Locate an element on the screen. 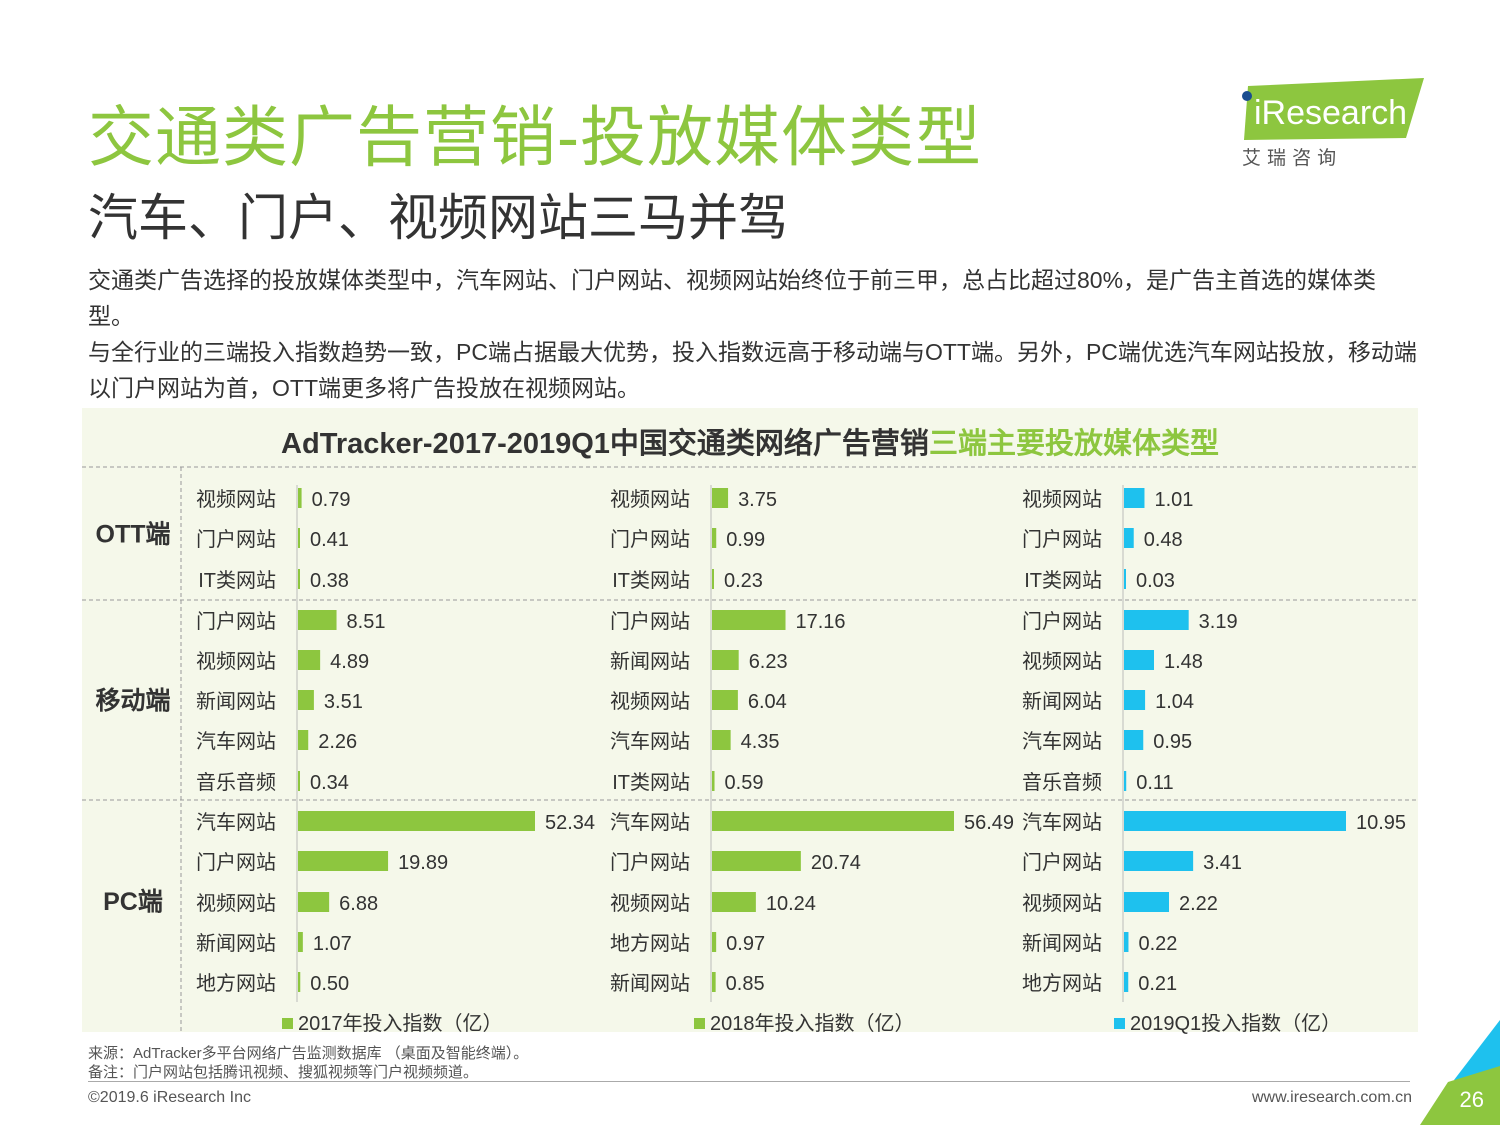  value-label: 6.23 is located at coordinates (768, 662).